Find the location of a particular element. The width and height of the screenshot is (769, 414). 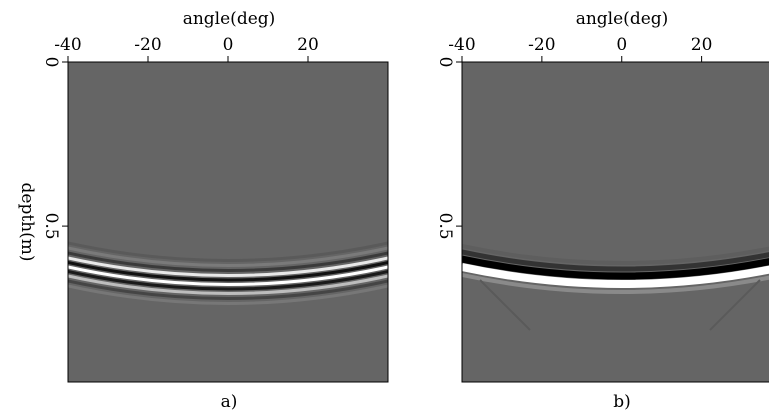

y-axis-label: depth(m) is located at coordinates (27, 222).